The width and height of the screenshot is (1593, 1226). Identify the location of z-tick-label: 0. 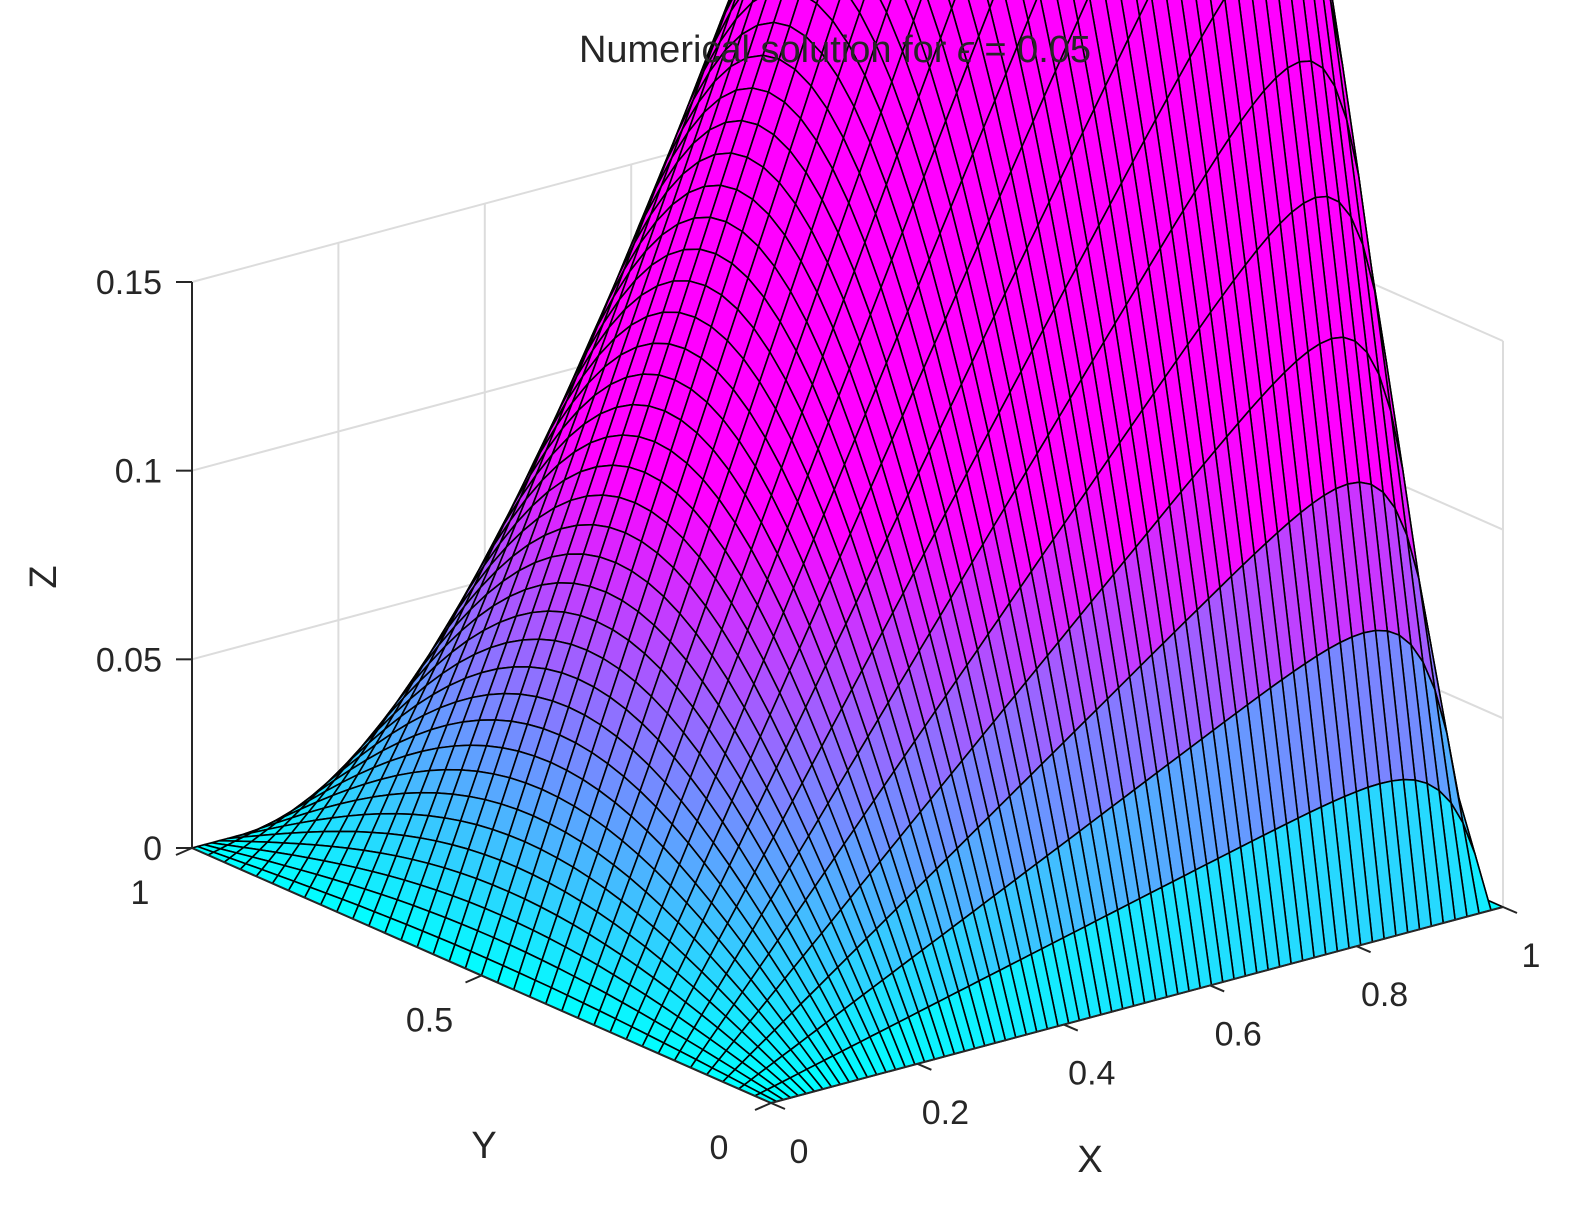
(152, 849).